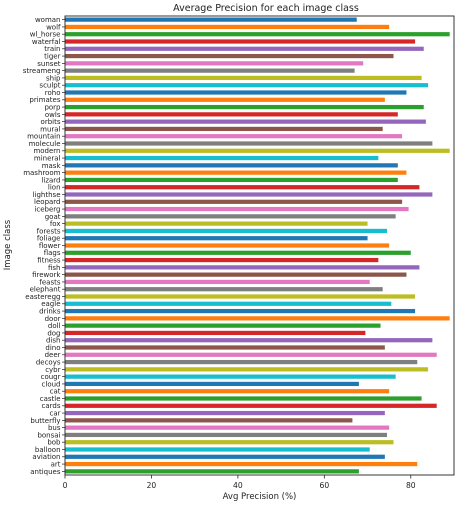 This screenshot has height=515, width=474. What do you see at coordinates (47, 158) in the screenshot?
I see `category-label-mineral: mineral` at bounding box center [47, 158].